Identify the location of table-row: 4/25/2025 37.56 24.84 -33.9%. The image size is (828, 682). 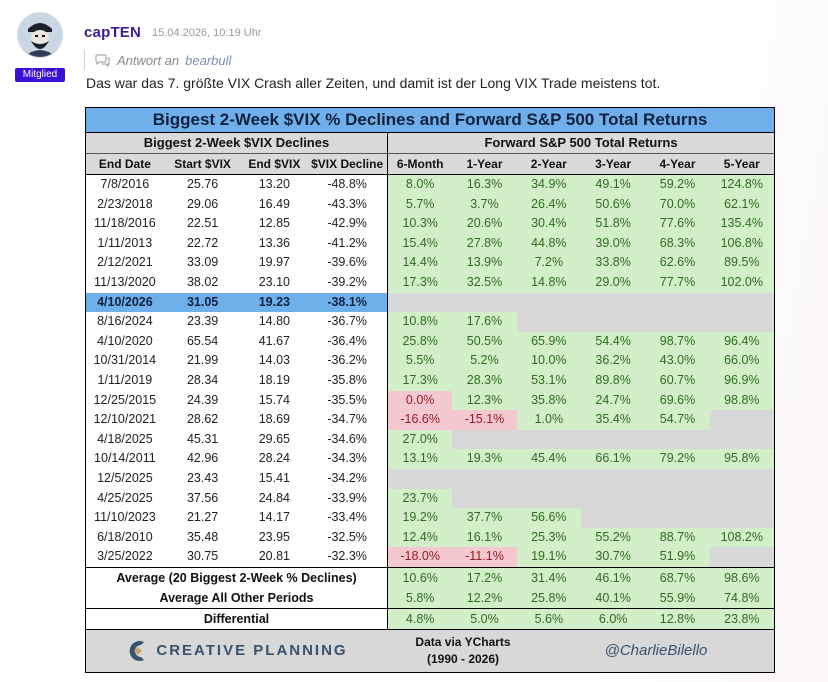
(236, 498).